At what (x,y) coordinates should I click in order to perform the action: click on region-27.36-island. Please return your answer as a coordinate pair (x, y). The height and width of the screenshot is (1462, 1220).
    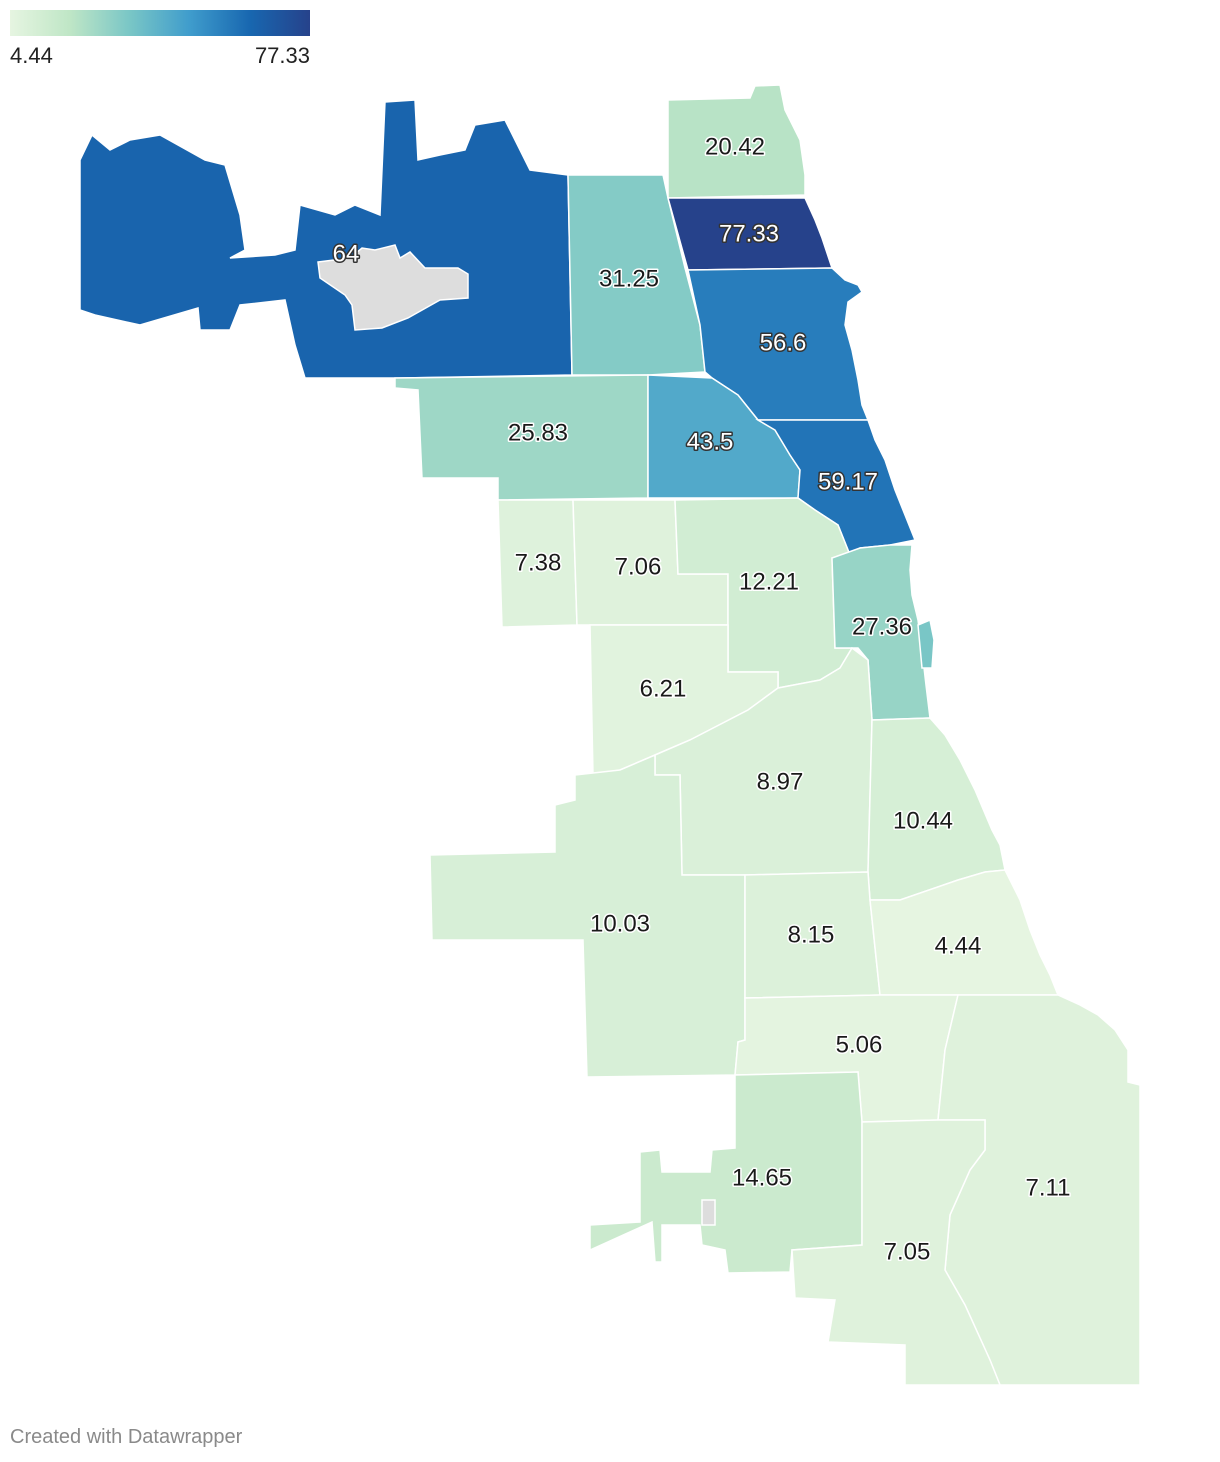
    Looking at the image, I should click on (926, 643).